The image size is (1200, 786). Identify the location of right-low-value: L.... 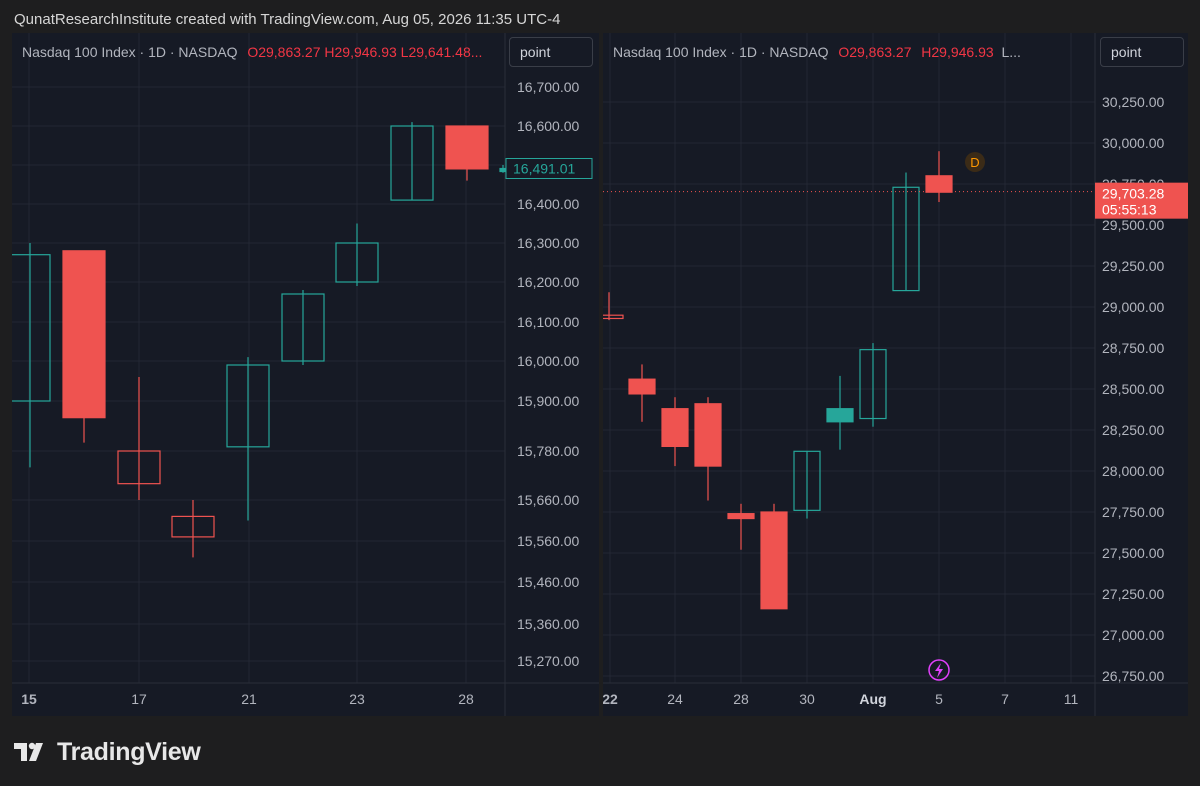
(1011, 52).